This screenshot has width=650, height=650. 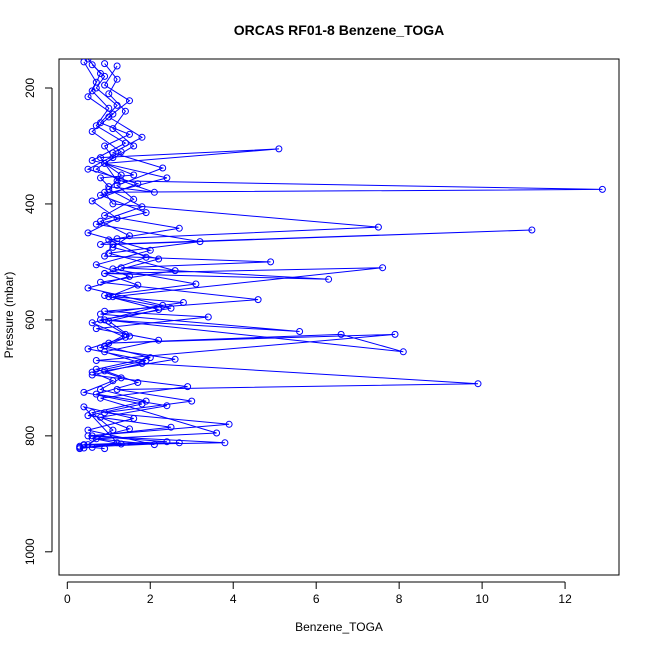 What do you see at coordinates (399, 599) in the screenshot?
I see `x-tick-label: 8` at bounding box center [399, 599].